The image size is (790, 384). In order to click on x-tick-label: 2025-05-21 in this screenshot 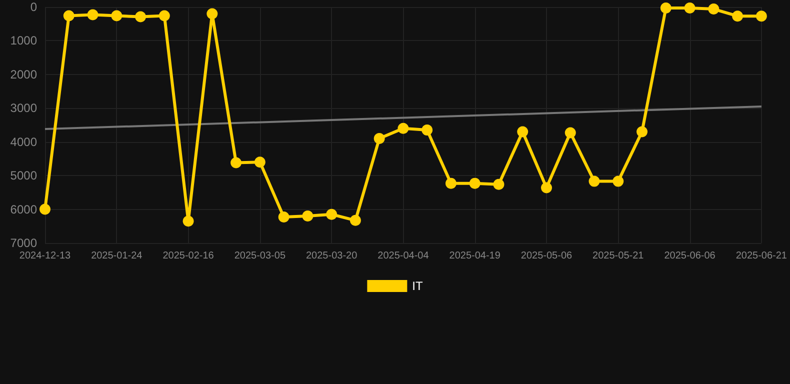, I will do `click(618, 256)`.